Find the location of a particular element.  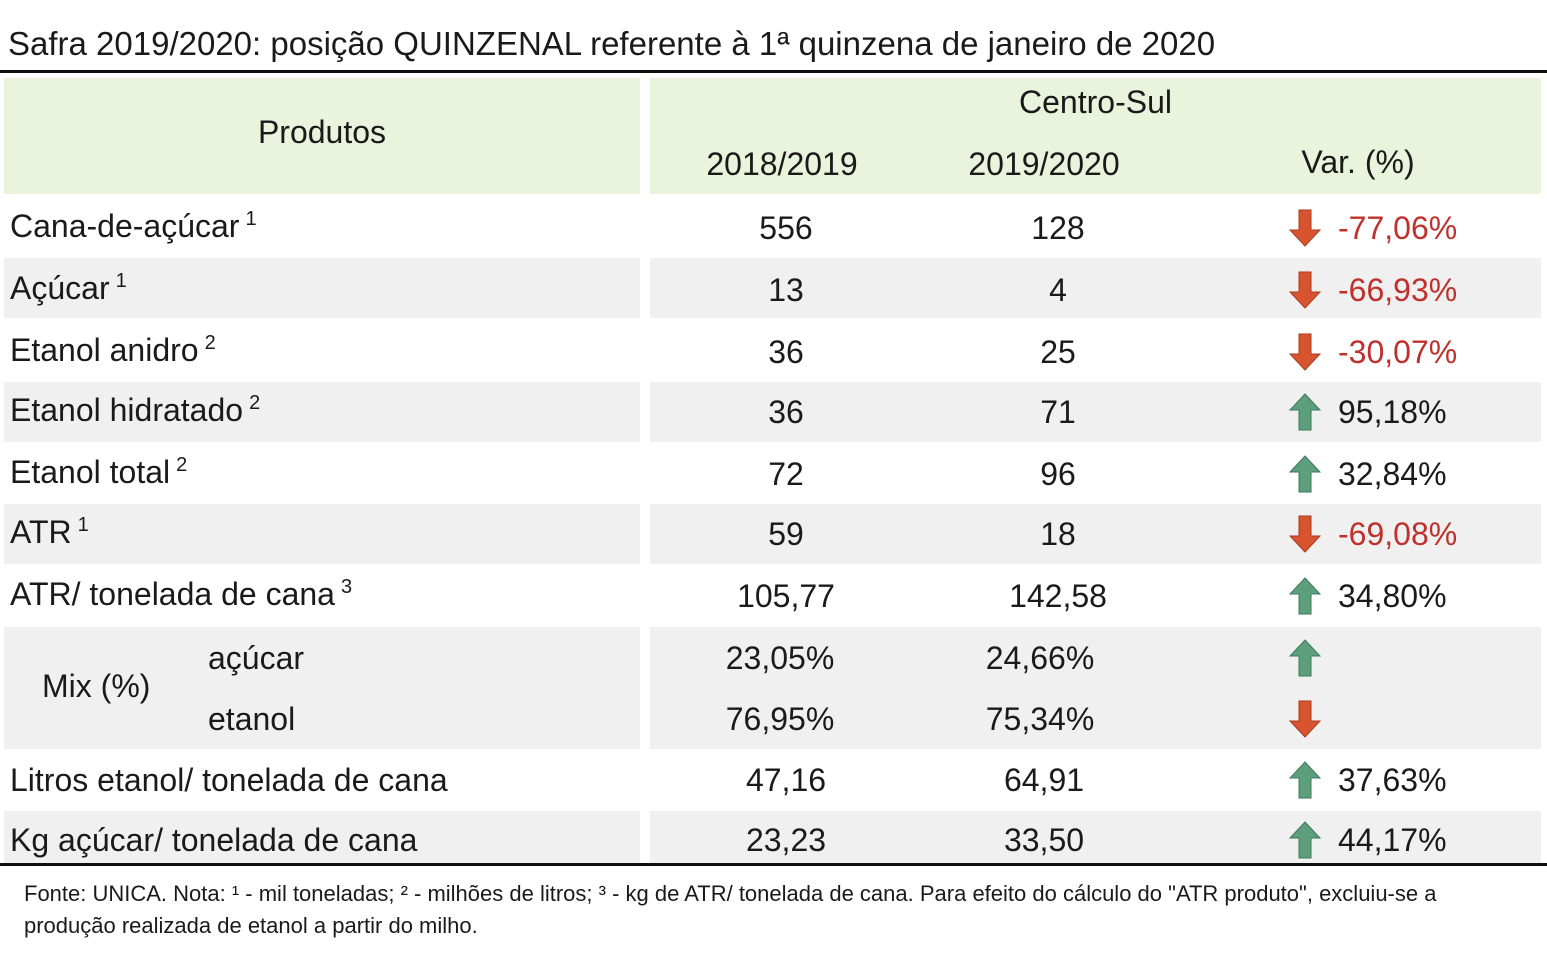

row-var-value: 32,84% is located at coordinates (1392, 474).